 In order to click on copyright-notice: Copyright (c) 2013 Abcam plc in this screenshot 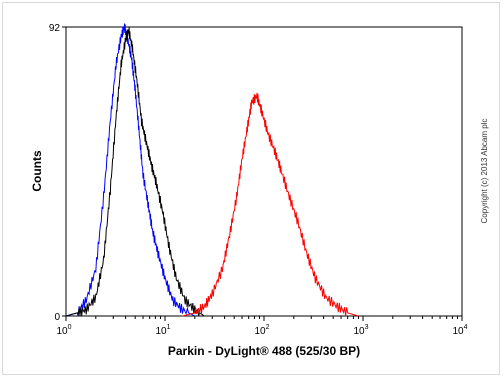, I will do `click(484, 171)`.